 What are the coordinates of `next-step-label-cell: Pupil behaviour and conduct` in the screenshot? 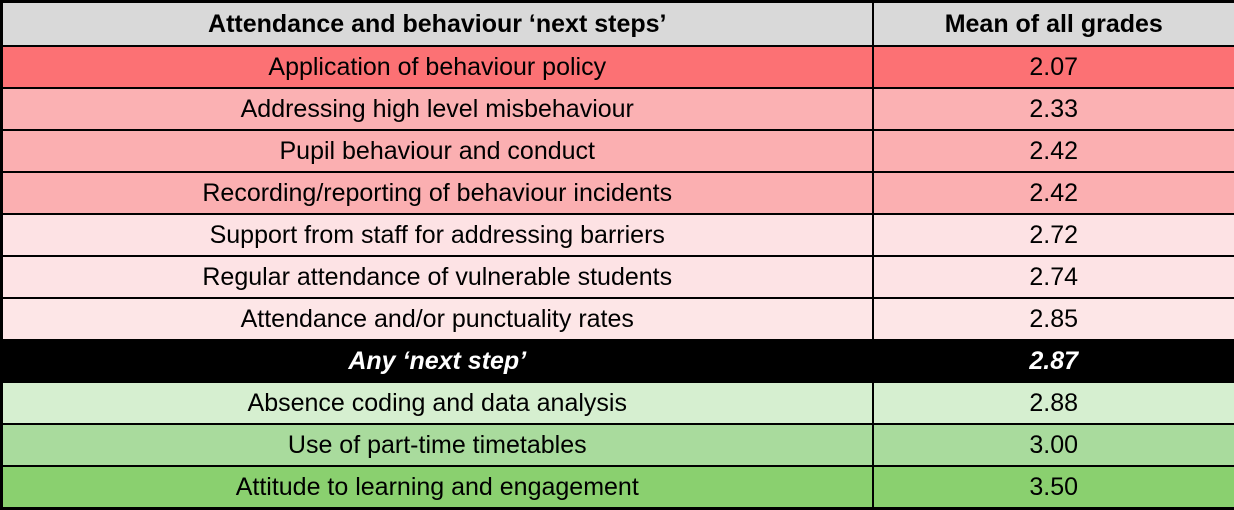 It's located at (437, 151).